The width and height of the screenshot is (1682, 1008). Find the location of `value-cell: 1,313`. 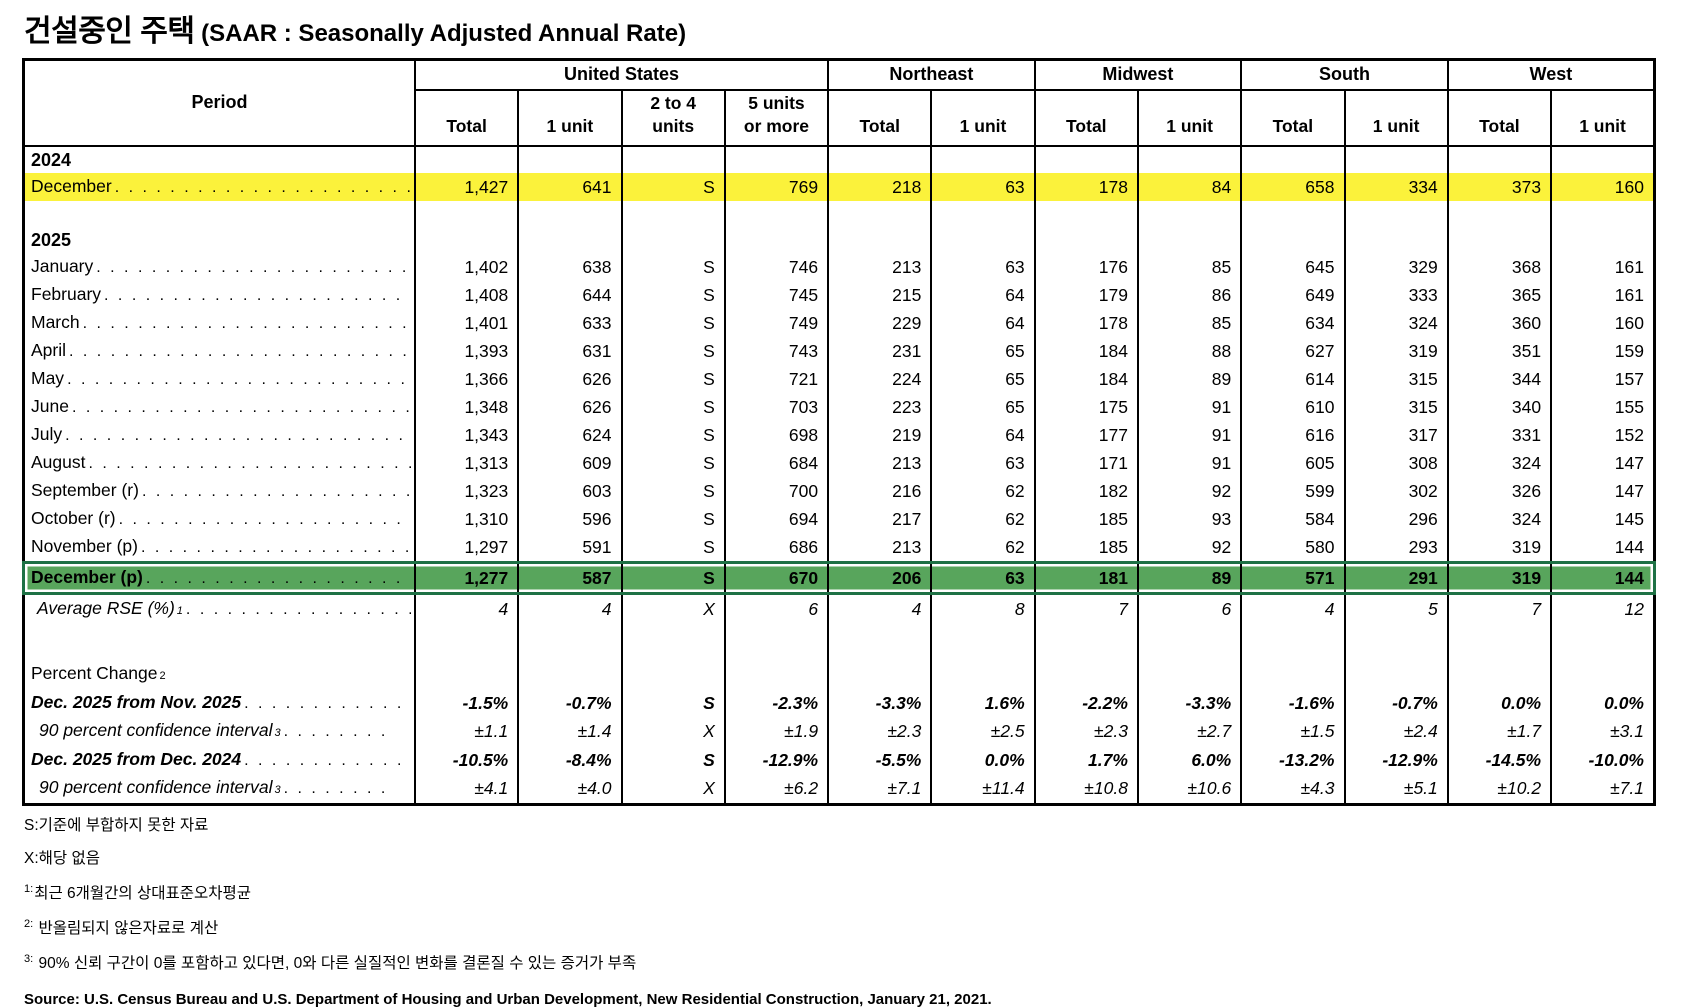

value-cell: 1,313 is located at coordinates (466, 462).